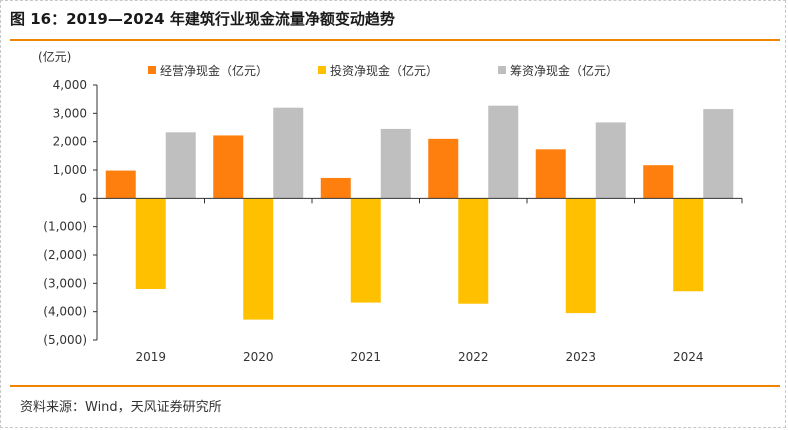 Image resolution: width=788 pixels, height=430 pixels. What do you see at coordinates (65, 255) in the screenshot?
I see `y-tick-label: (2,000)` at bounding box center [65, 255].